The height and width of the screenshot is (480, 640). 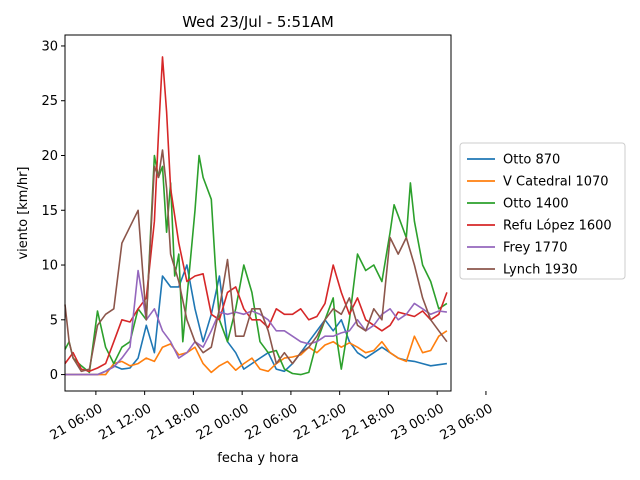 I want to click on y-tick-label-0: 0, so click(x=54, y=375).